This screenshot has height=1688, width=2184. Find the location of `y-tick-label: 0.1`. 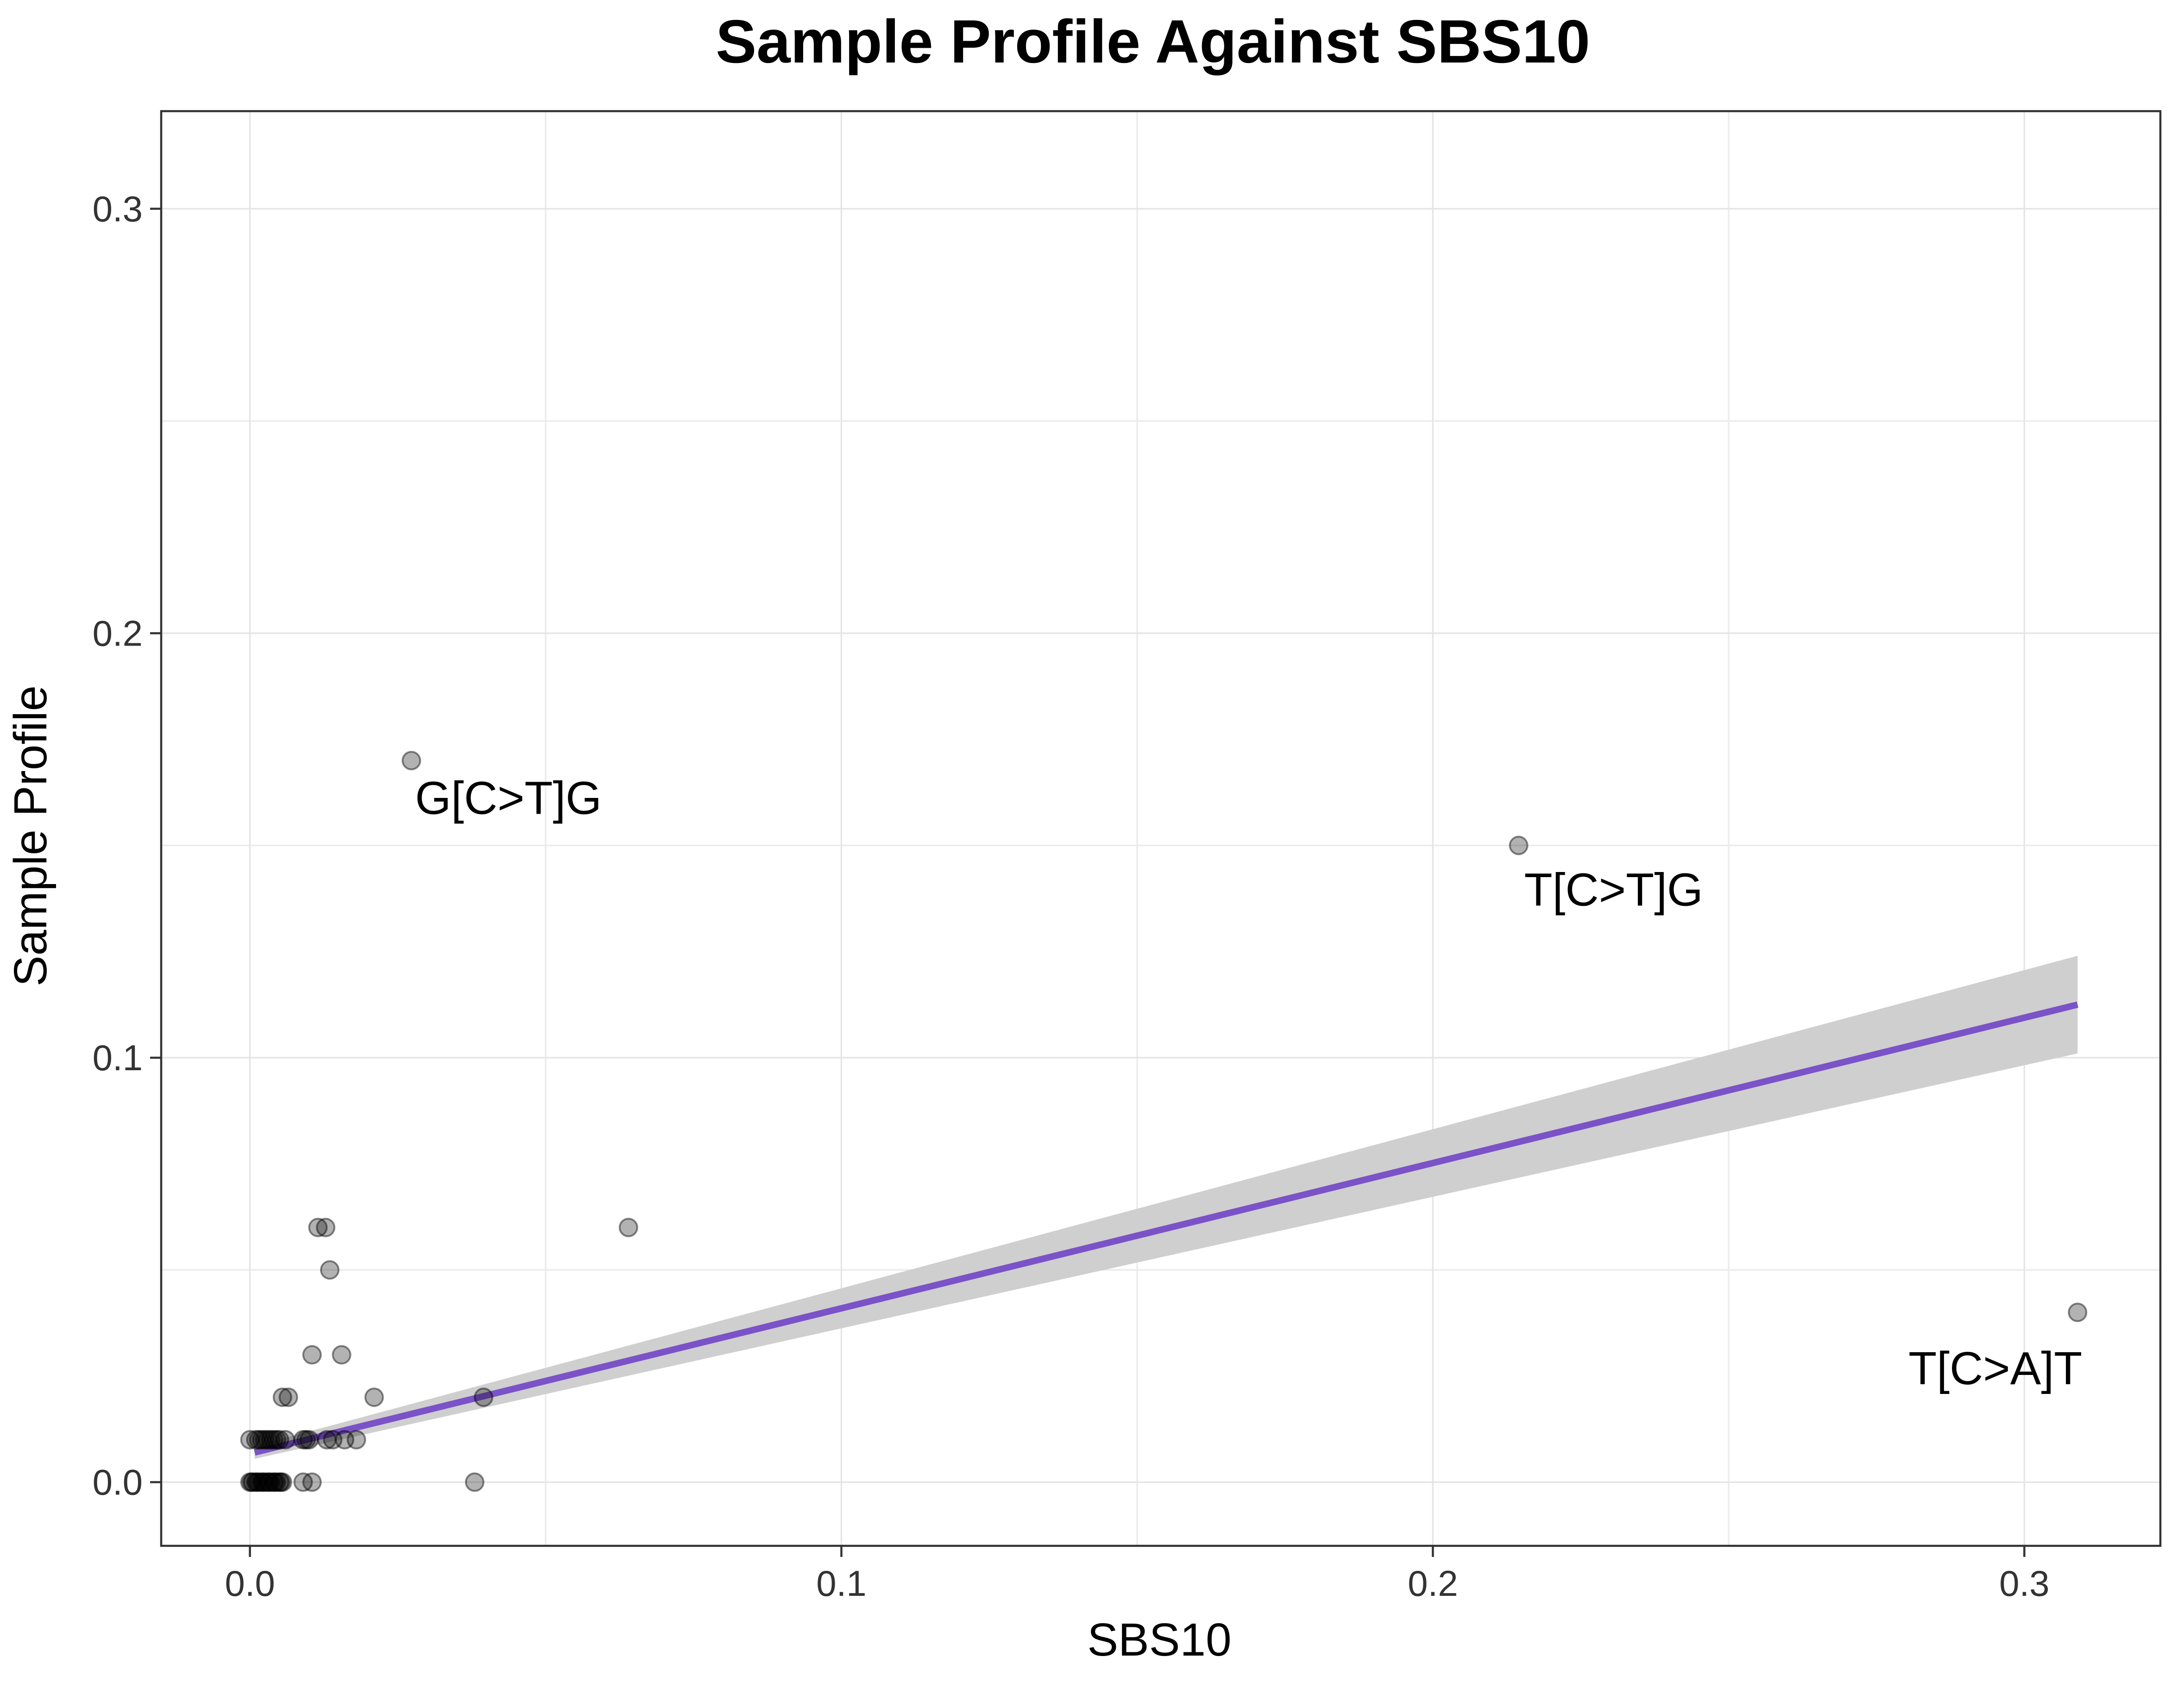

y-tick-label: 0.1 is located at coordinates (118, 1057).